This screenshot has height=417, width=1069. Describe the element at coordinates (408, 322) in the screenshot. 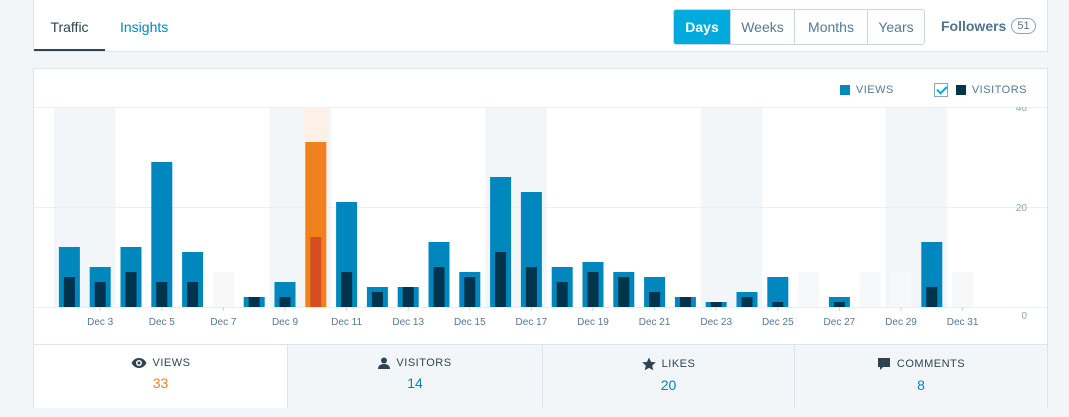

I see `x-tick-label: Dec 13` at that location.